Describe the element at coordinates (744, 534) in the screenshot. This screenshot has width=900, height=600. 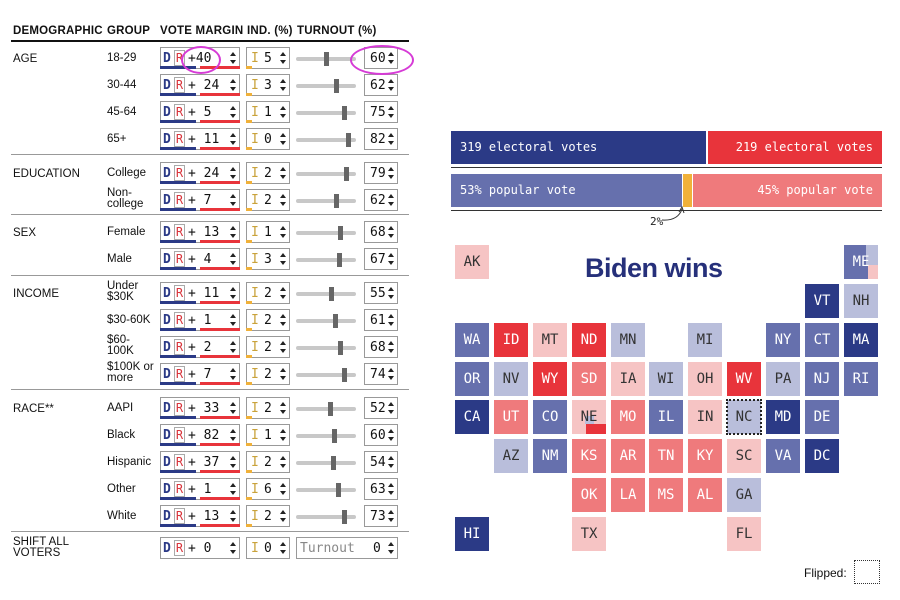
I see `state-tile-fl: FL` at that location.